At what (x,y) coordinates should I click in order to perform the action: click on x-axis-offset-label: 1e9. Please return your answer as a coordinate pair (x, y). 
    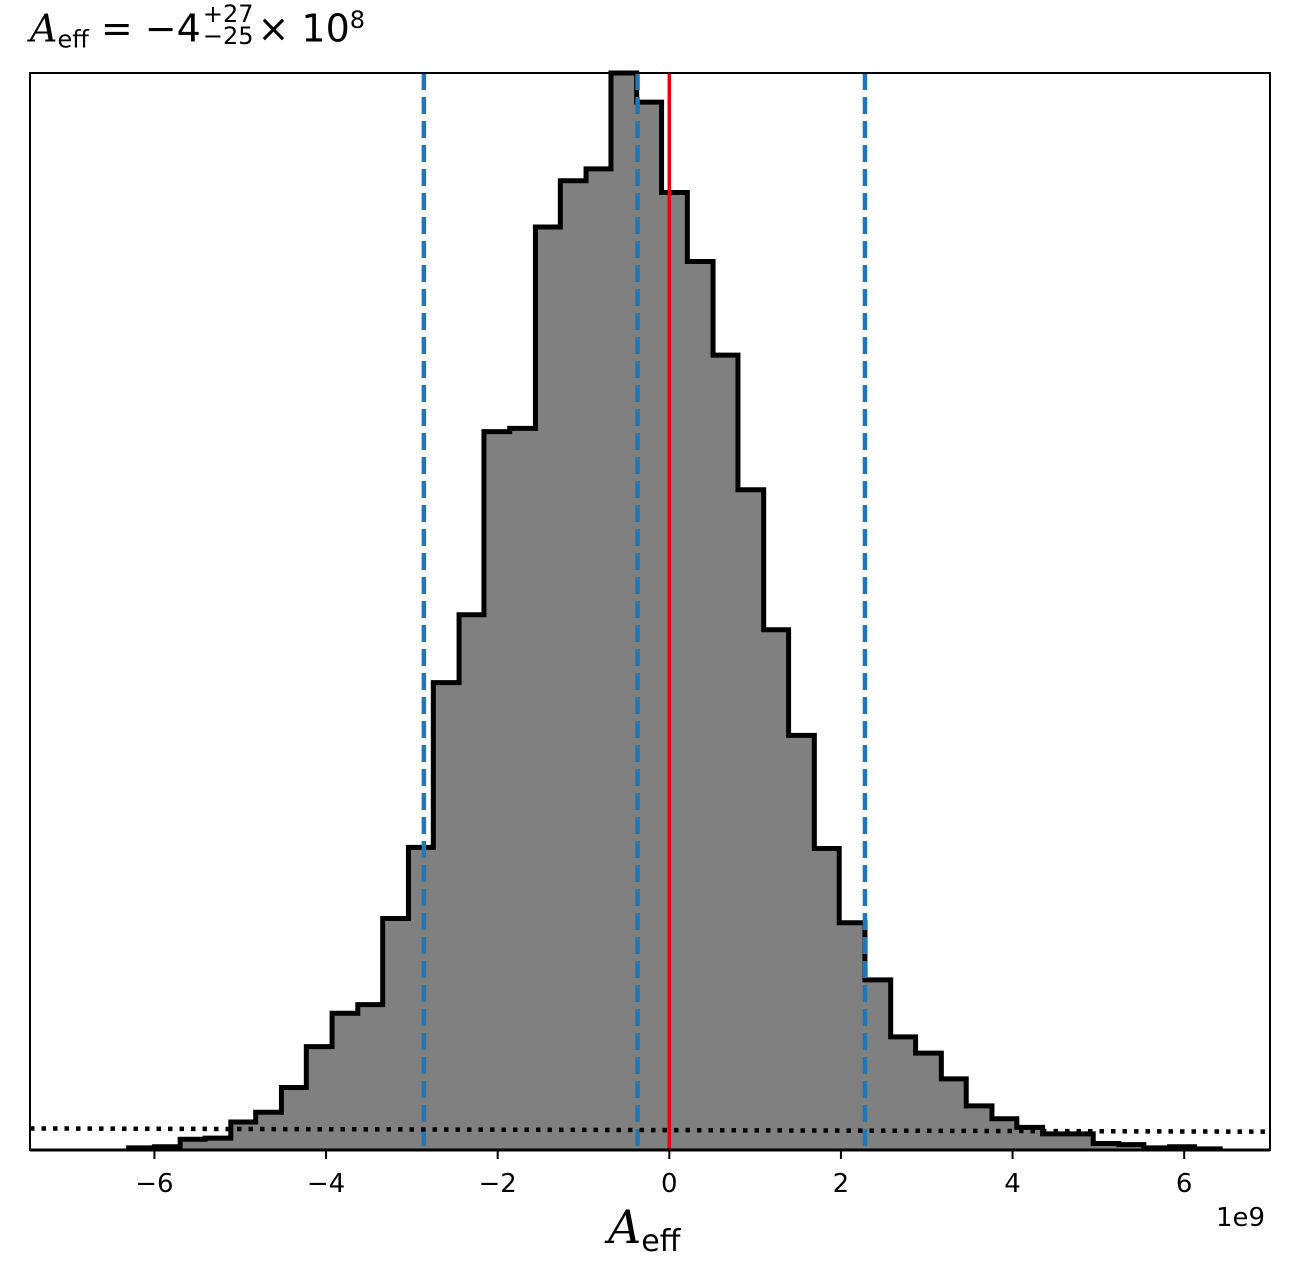
    Looking at the image, I should click on (1241, 1218).